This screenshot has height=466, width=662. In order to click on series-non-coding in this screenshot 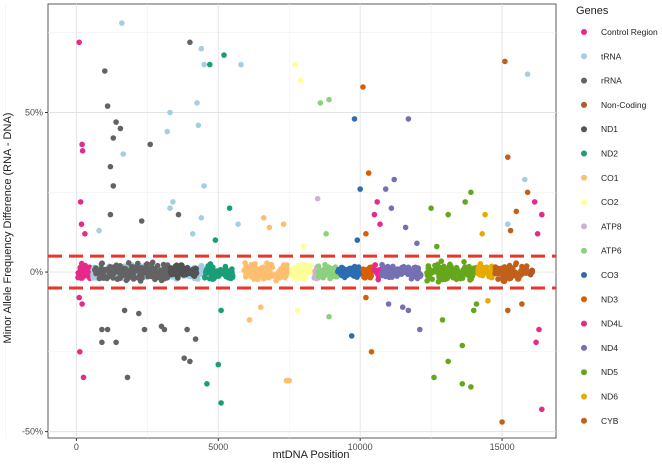, I will do `click(531, 272)`.